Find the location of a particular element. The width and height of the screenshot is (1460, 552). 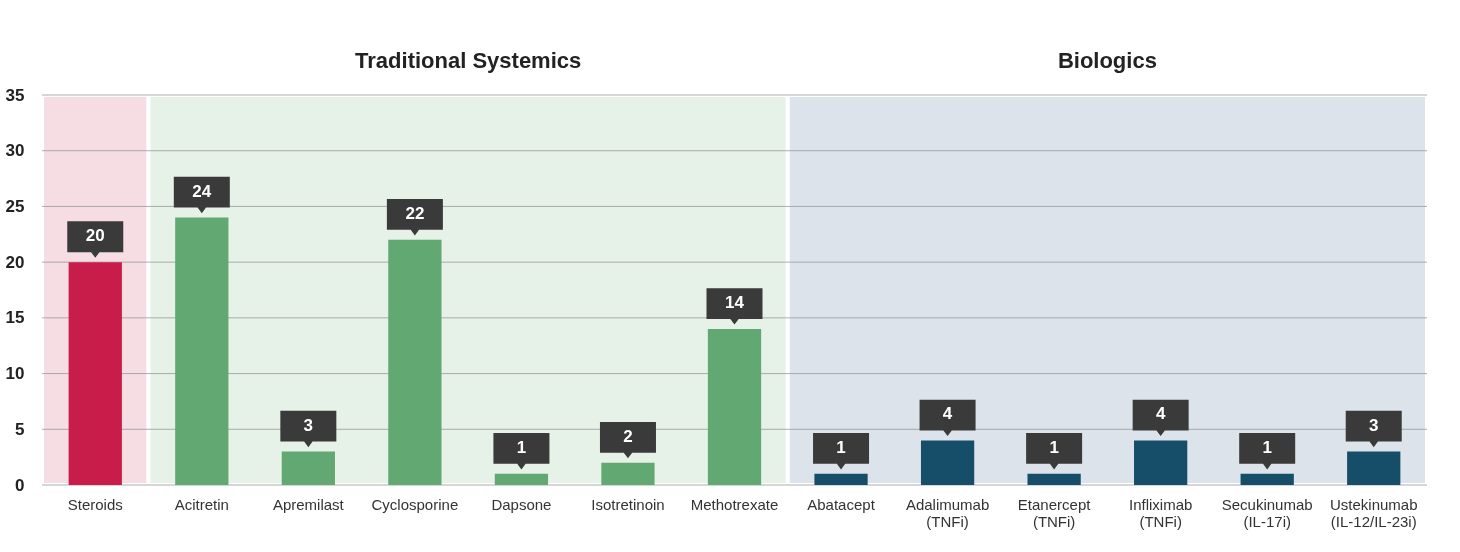

x-tick-label: Cyclosporine is located at coordinates (415, 504).